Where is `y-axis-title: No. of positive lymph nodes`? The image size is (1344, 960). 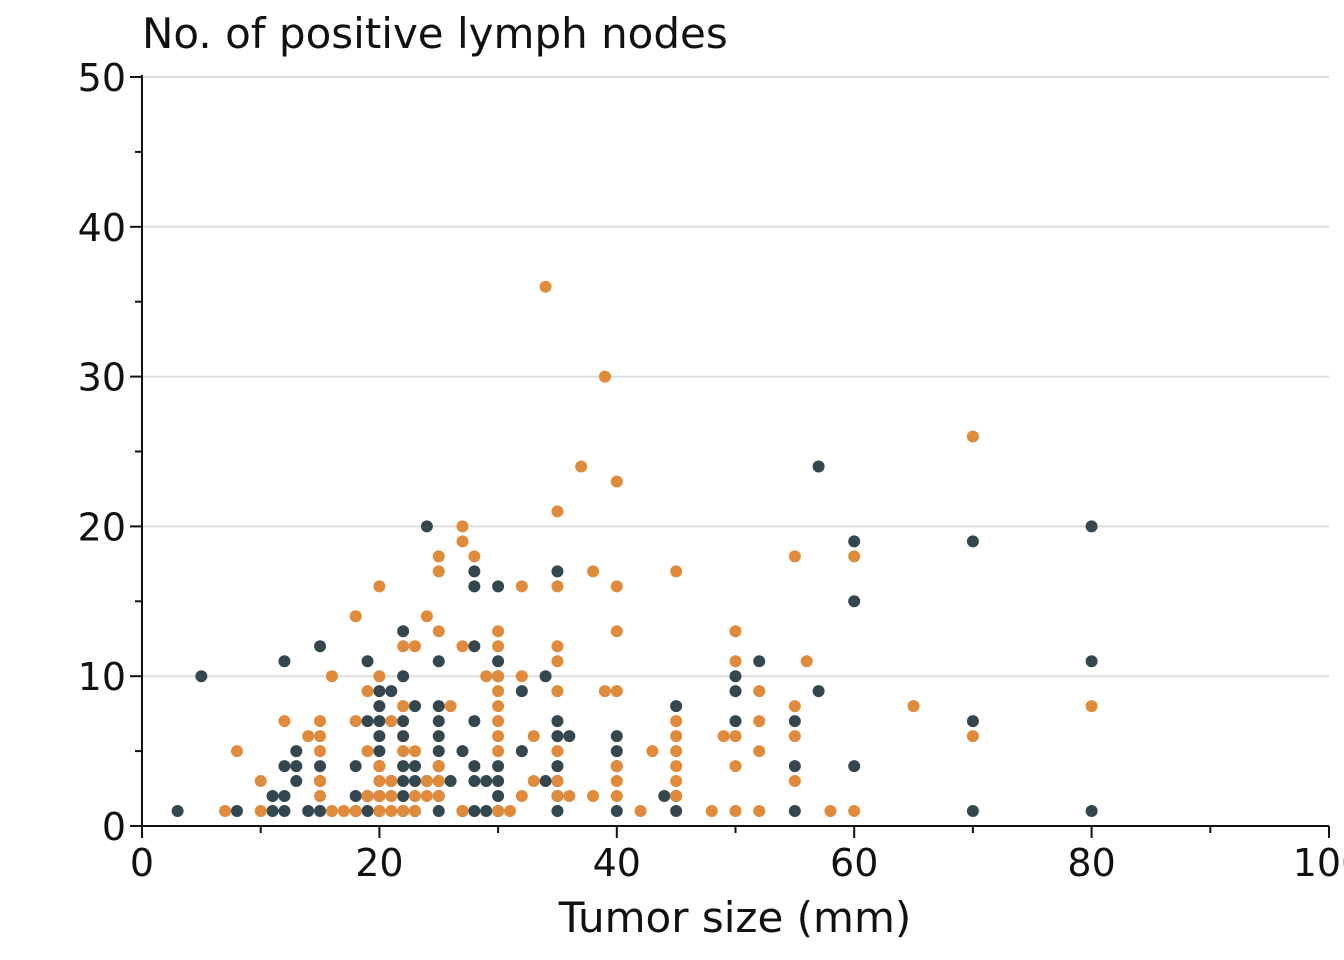 y-axis-title: No. of positive lymph nodes is located at coordinates (435, 33).